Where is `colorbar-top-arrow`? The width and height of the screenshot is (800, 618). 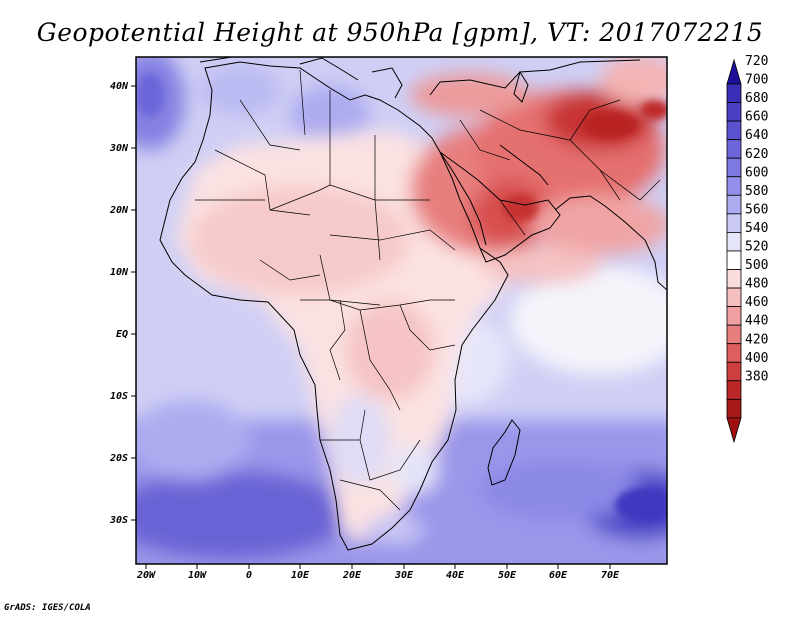 colorbar-top-arrow is located at coordinates (734, 71).